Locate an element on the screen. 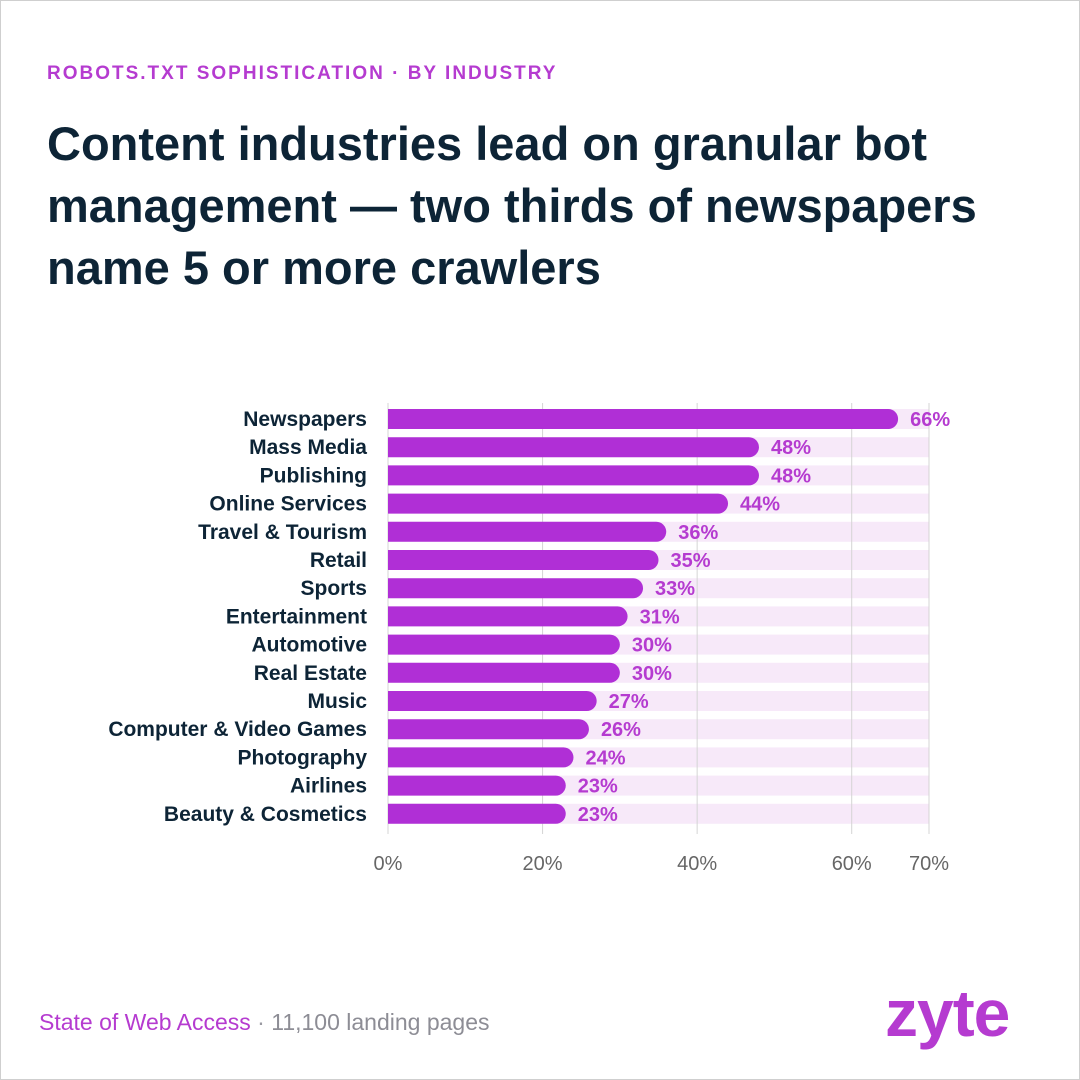 This screenshot has height=1080, width=1080. category-label: Automotive is located at coordinates (310, 645).